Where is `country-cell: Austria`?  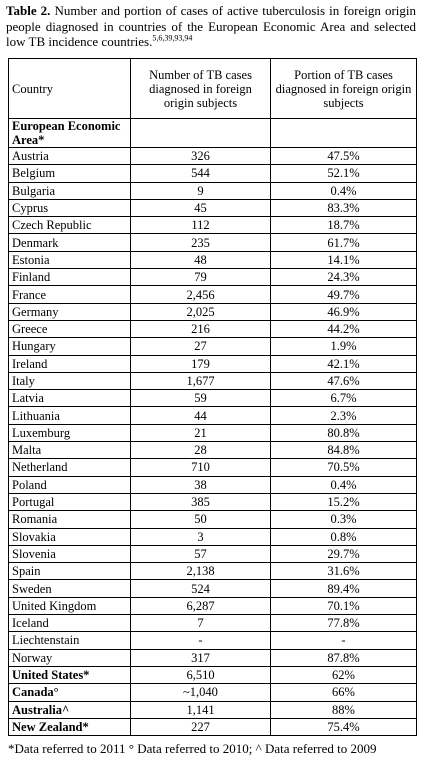
country-cell: Austria is located at coordinates (69, 156).